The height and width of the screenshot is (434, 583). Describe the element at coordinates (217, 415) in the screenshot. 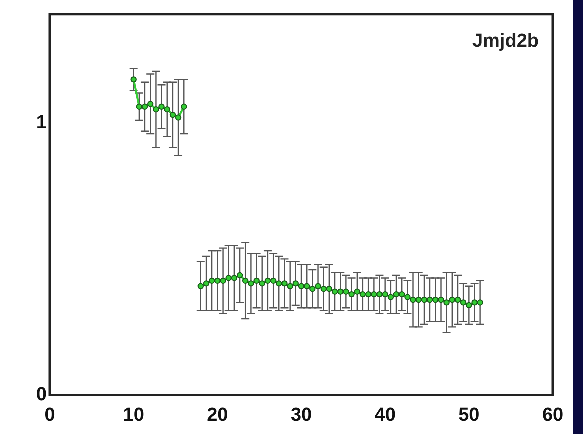

I see `x-tick-label: 20` at that location.